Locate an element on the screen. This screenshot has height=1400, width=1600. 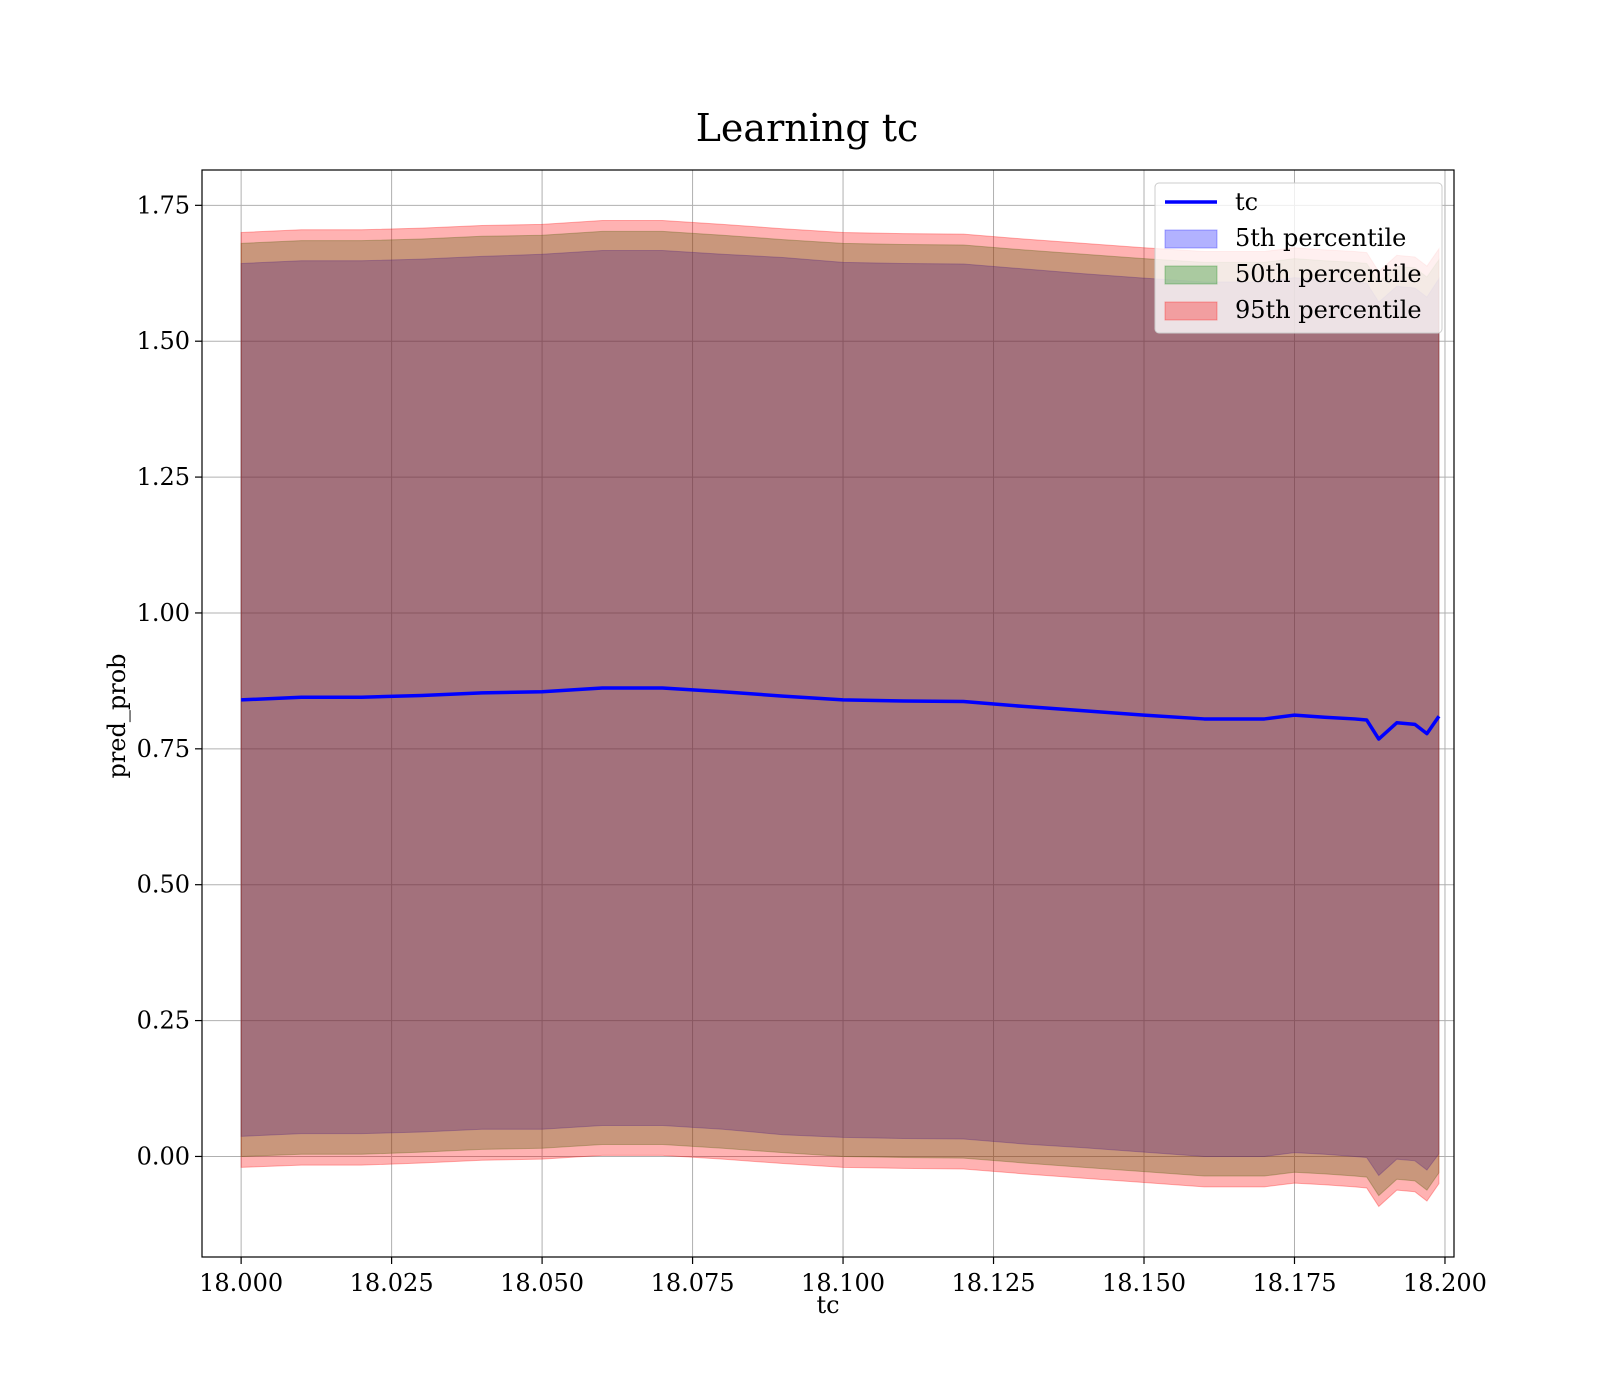
legend-label-1: 5th percentile is located at coordinates (1320, 238).